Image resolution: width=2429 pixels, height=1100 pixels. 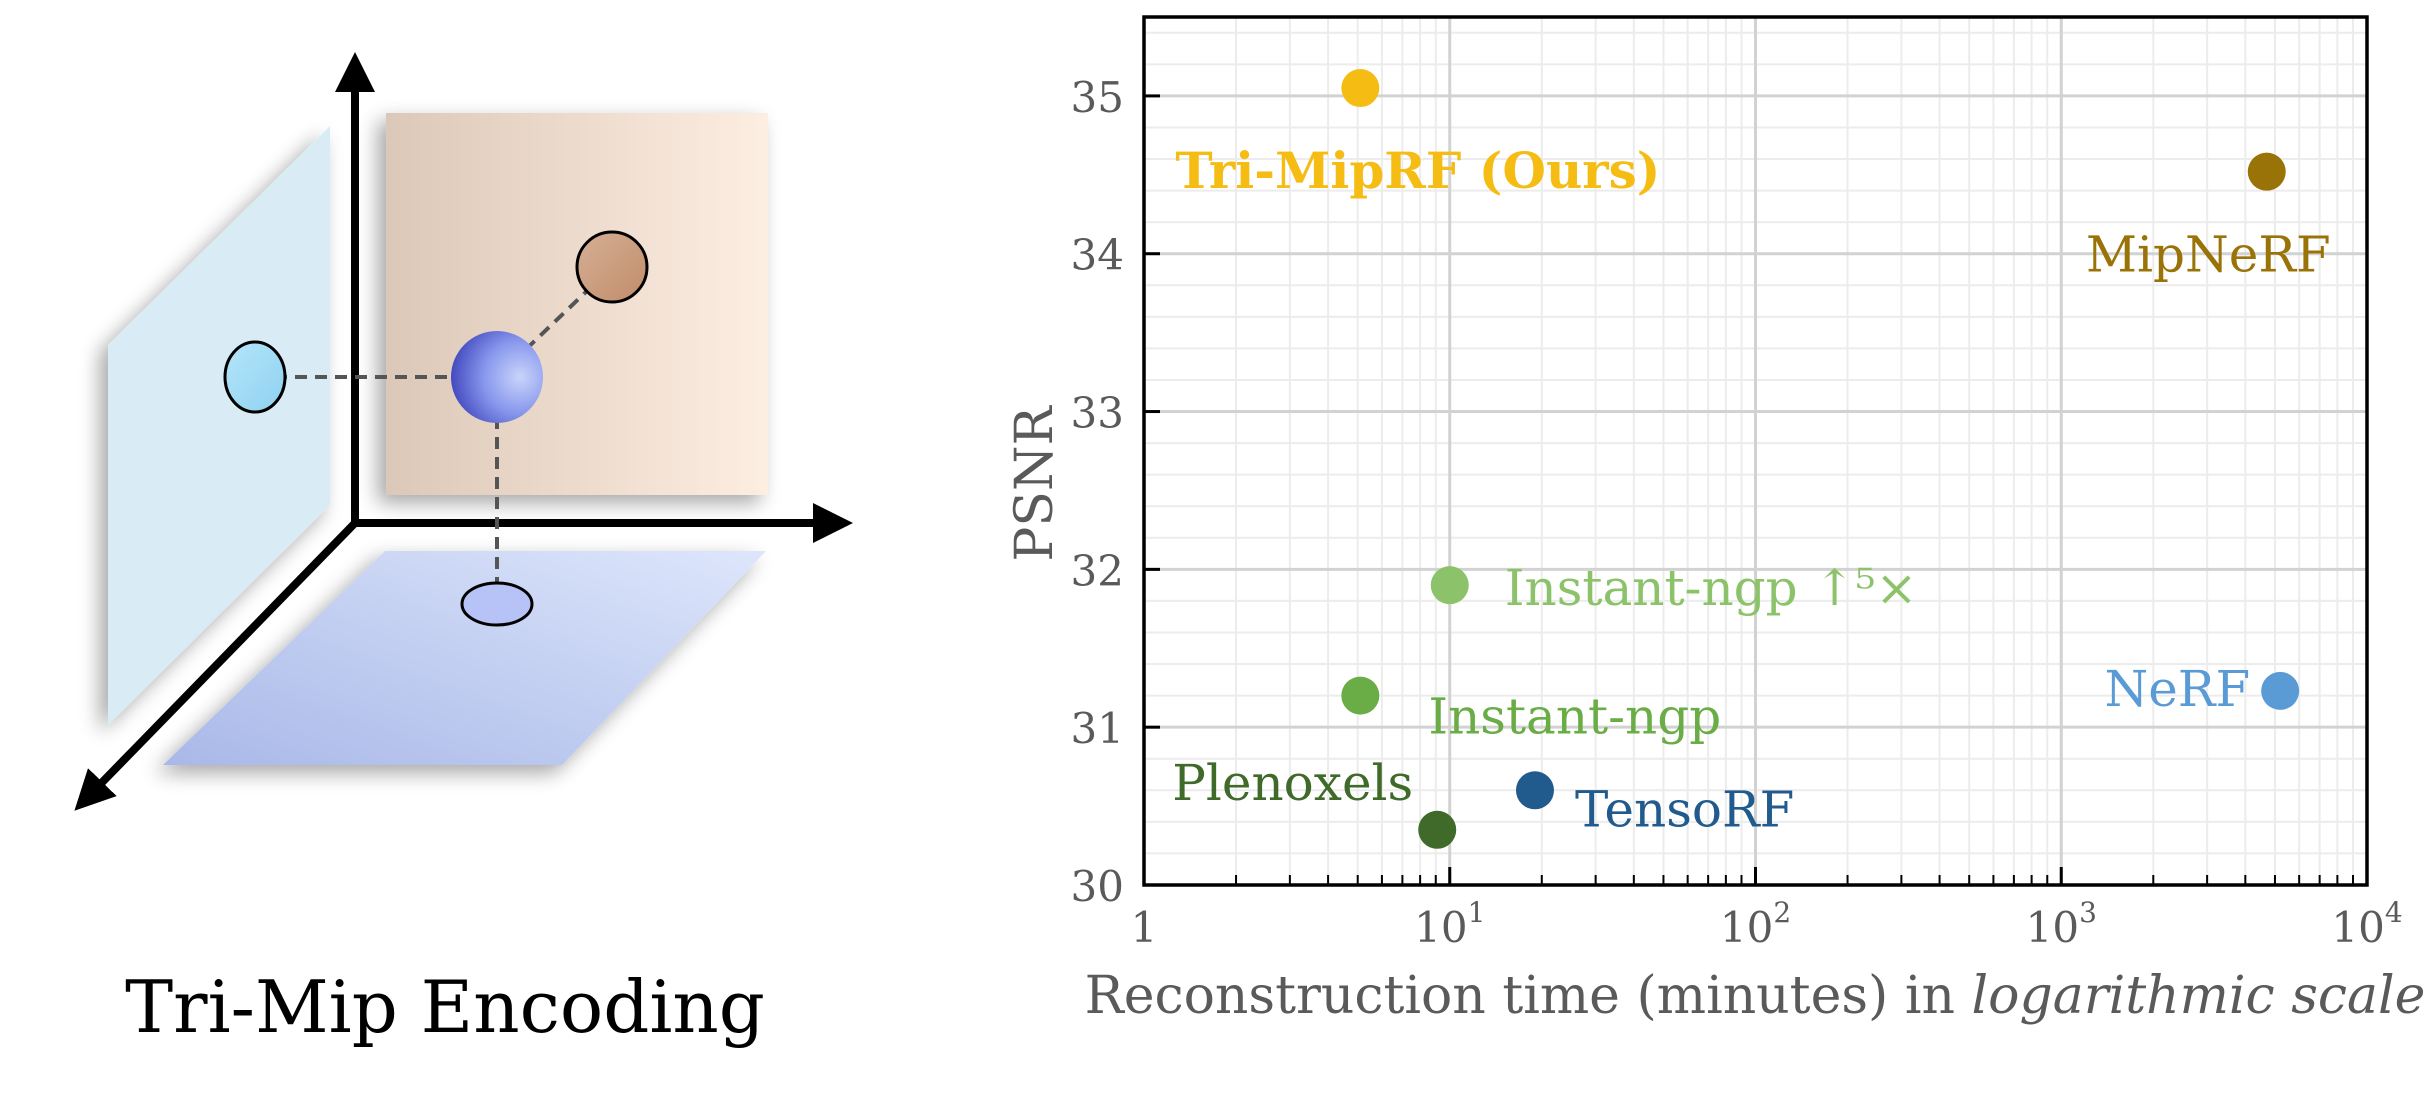 What do you see at coordinates (219, 425) in the screenshot?
I see `yz-plane` at bounding box center [219, 425].